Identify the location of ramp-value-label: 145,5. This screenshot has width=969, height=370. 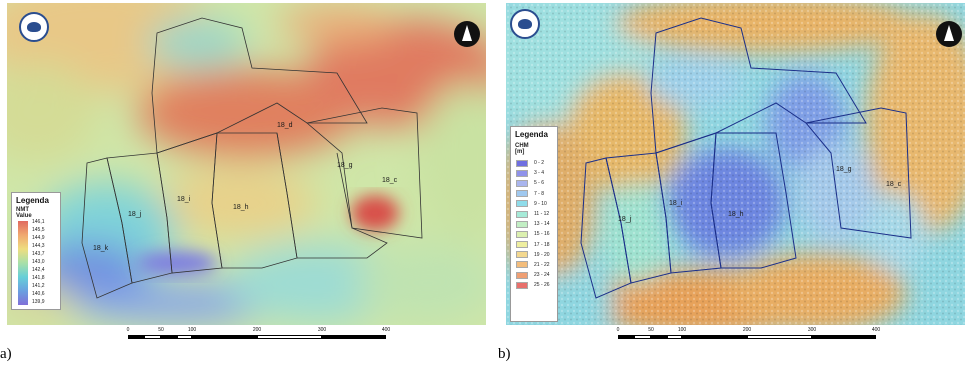
(38, 230).